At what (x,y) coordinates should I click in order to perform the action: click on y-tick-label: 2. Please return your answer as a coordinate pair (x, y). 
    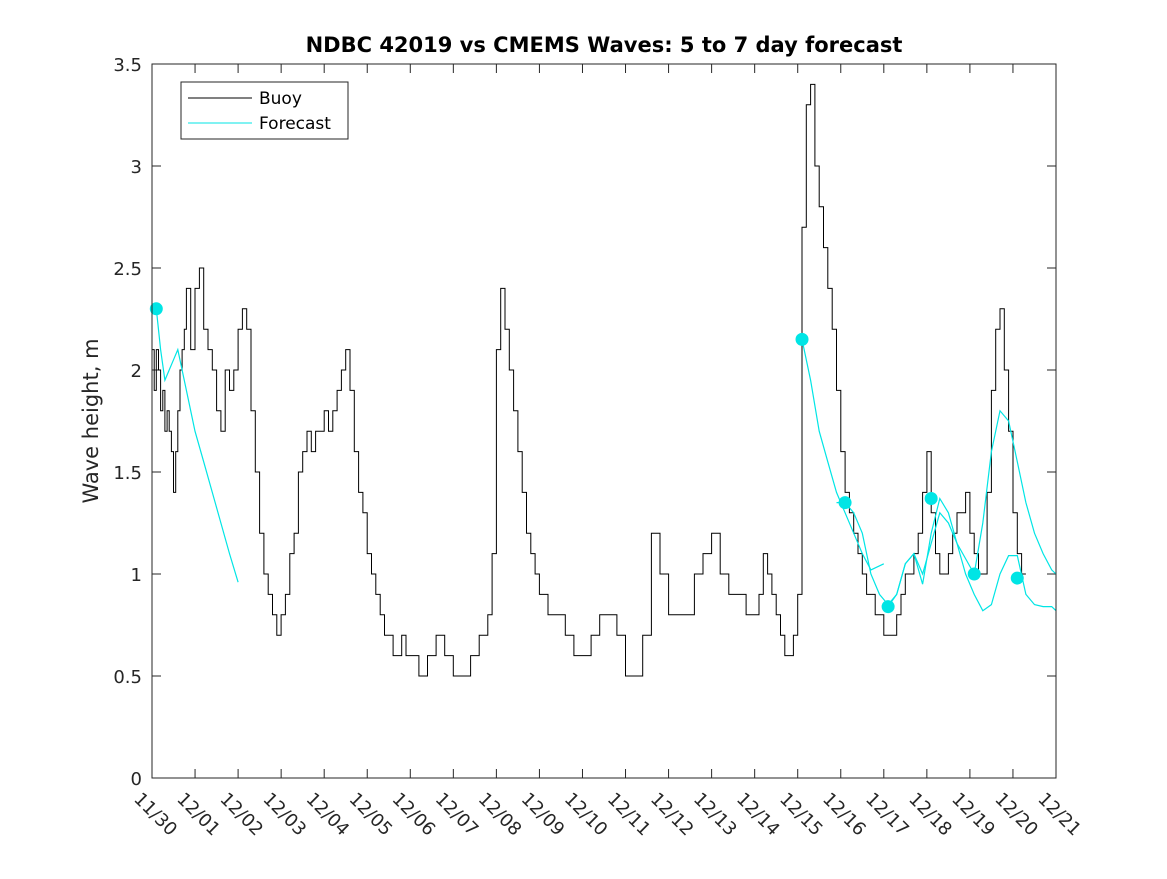
    Looking at the image, I should click on (136, 371).